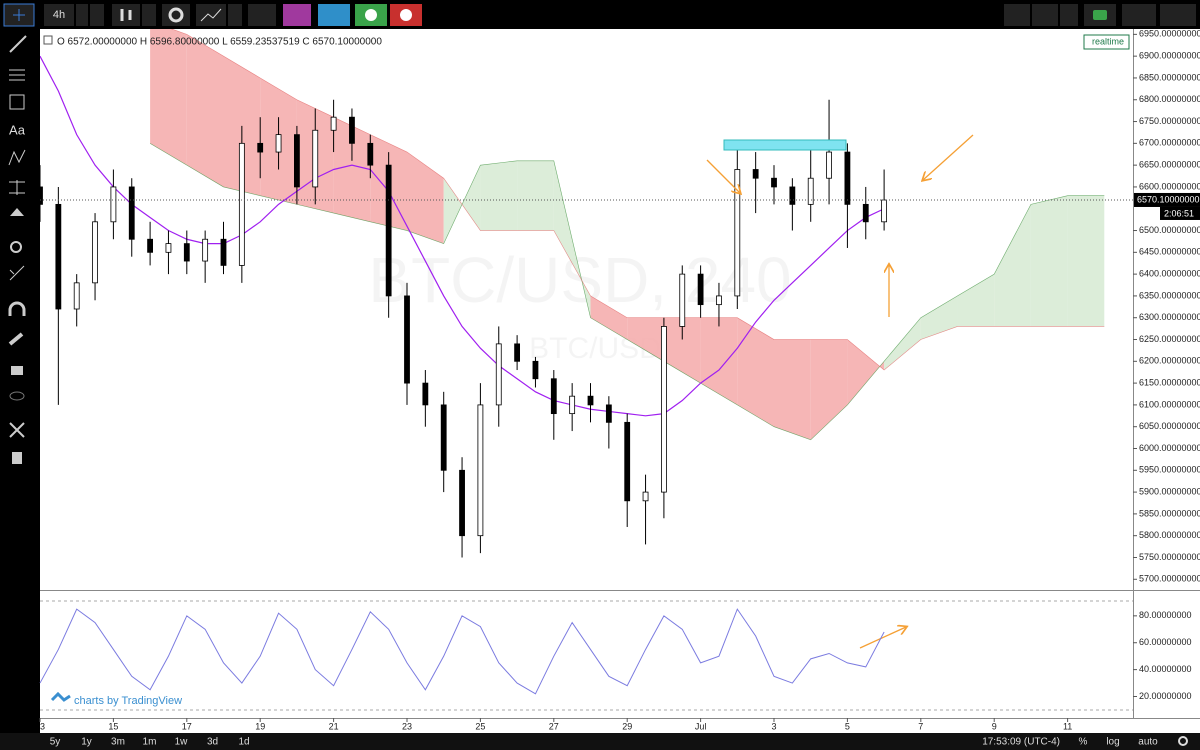 The width and height of the screenshot is (1200, 750). I want to click on range-button: 5y, so click(55, 742).